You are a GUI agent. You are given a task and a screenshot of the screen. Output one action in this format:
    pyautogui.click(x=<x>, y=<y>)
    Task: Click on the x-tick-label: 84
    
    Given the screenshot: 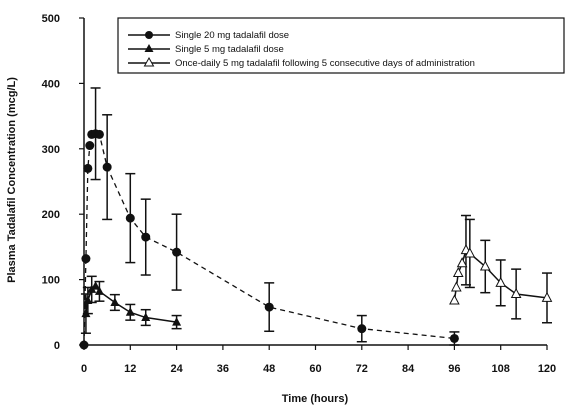 What is the action you would take?
    pyautogui.click(x=408, y=369)
    